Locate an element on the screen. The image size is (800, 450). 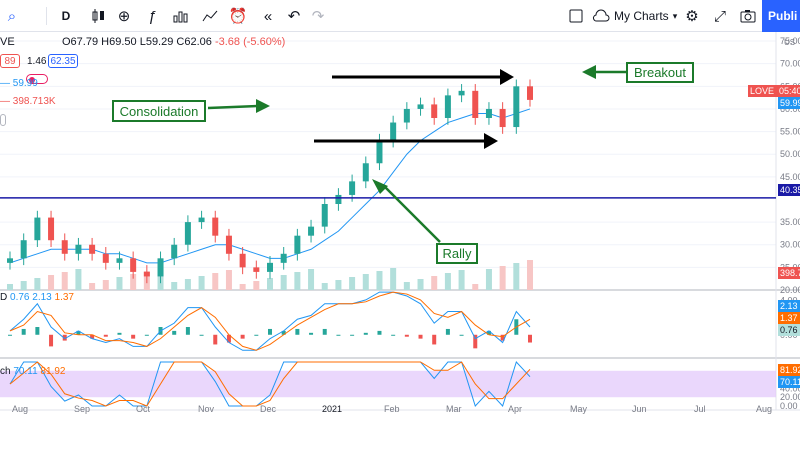
stoch-d-line is located at coordinates (270, 384).